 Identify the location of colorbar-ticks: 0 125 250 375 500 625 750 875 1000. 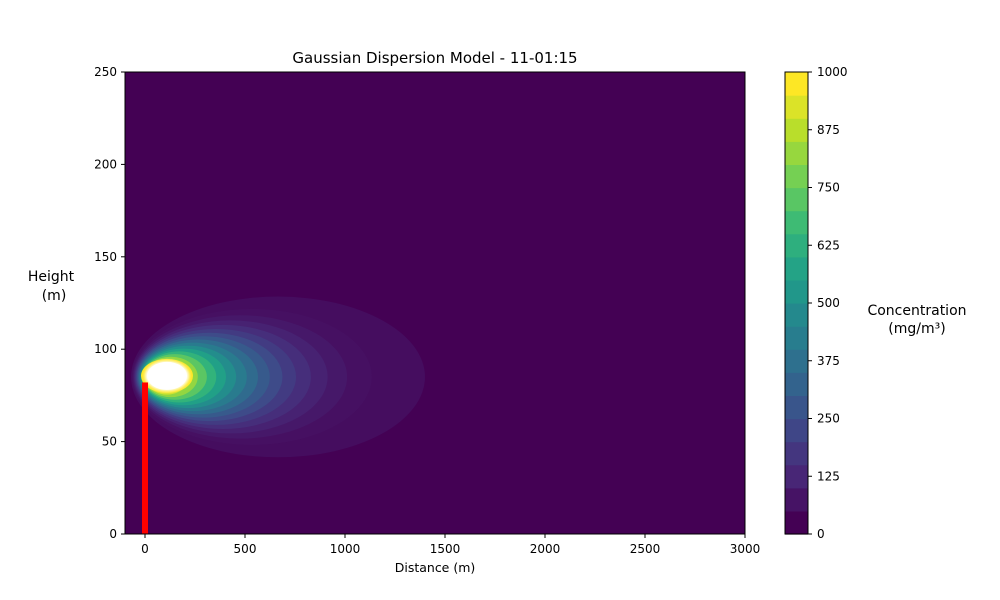
(828, 303).